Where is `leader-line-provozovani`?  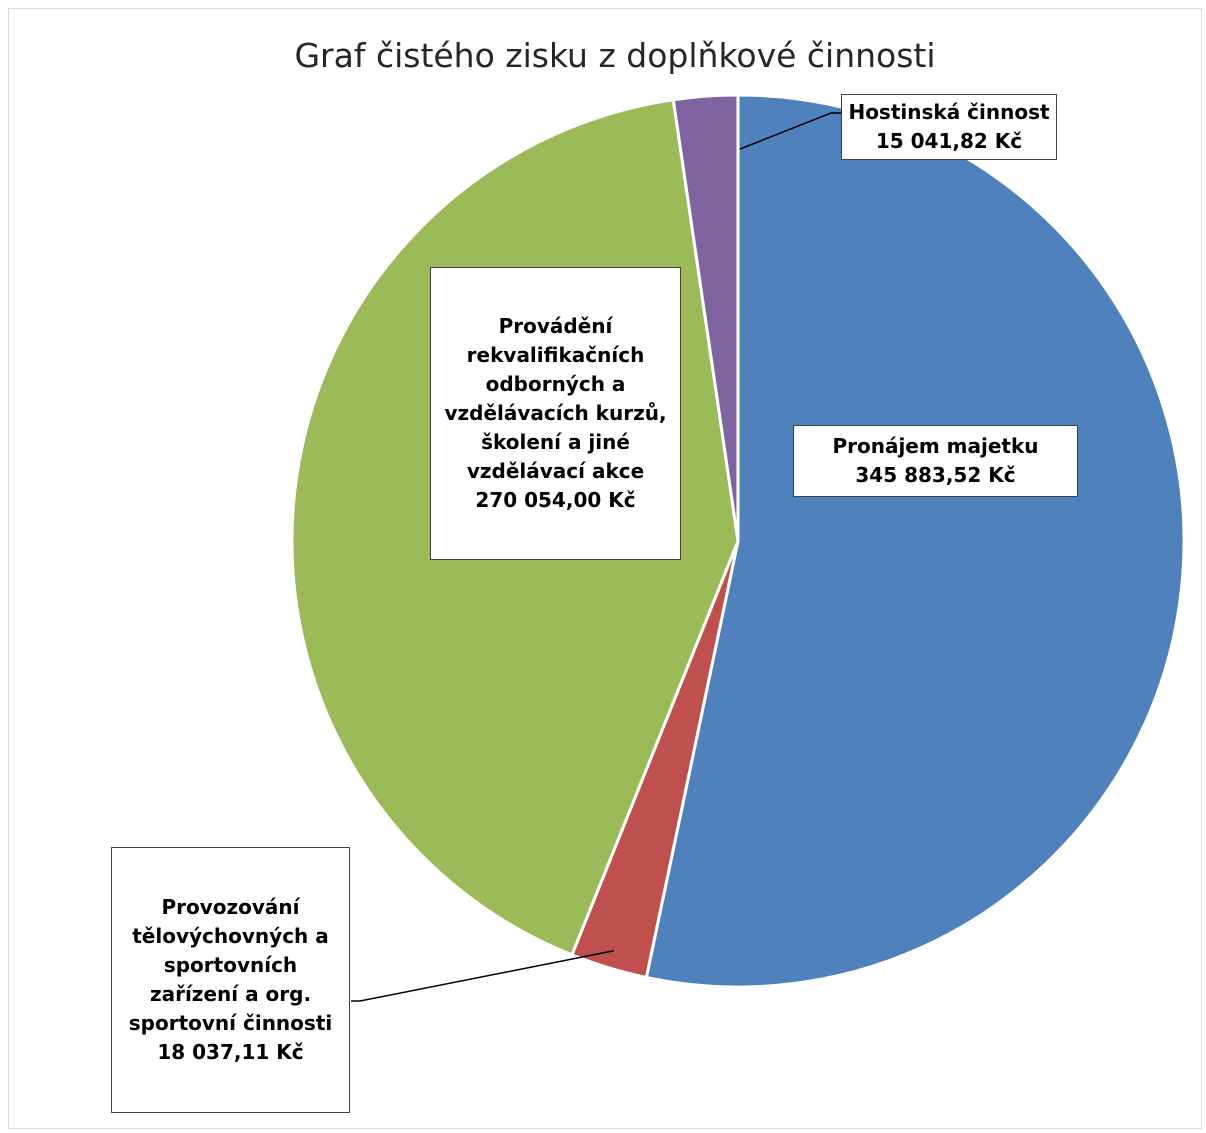 leader-line-provozovani is located at coordinates (482, 976).